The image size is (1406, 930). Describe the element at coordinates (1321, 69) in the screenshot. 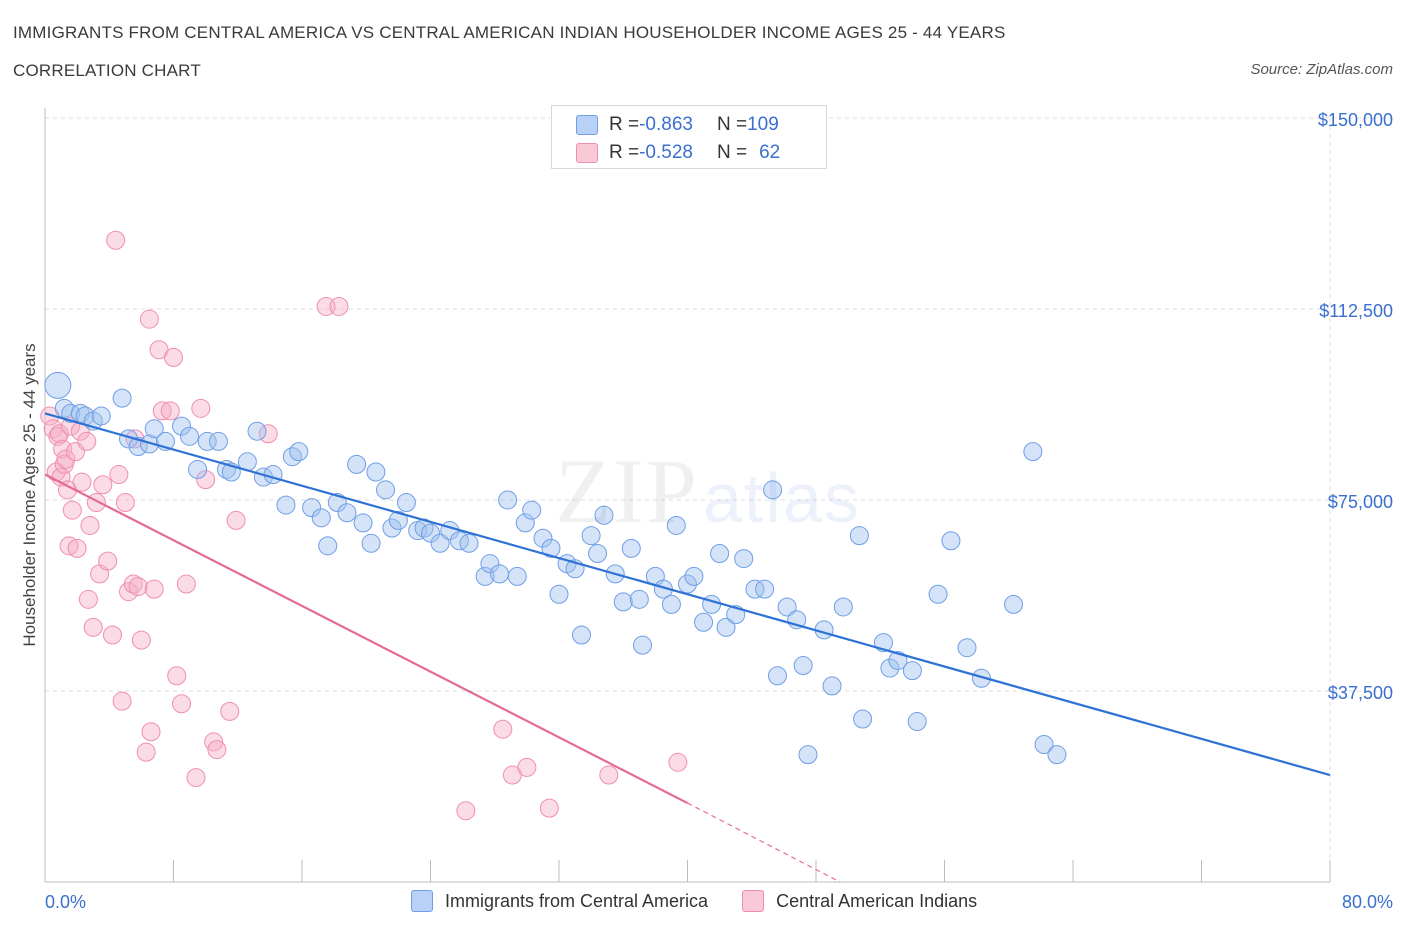

I see `source-label: Source: ZipAtlas.com` at that location.